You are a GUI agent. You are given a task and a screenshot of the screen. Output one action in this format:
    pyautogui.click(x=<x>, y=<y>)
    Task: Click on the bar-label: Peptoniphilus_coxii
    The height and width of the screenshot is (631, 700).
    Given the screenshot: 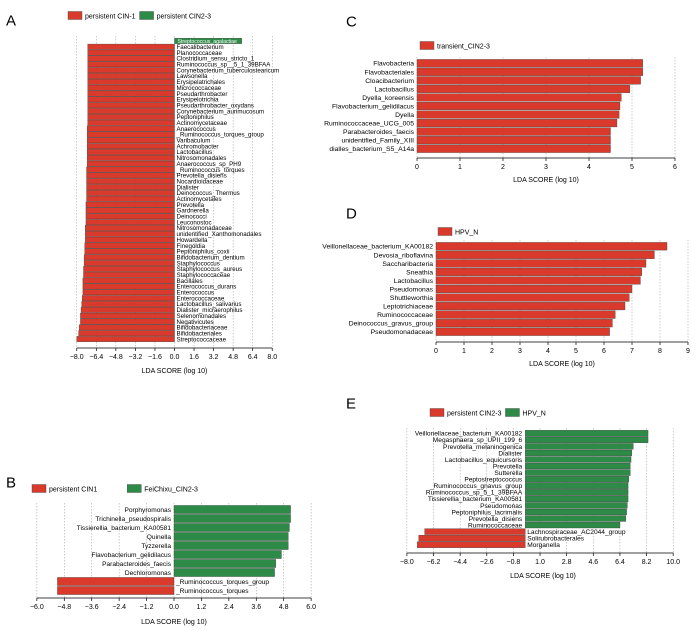 What is the action you would take?
    pyautogui.click(x=203, y=252)
    